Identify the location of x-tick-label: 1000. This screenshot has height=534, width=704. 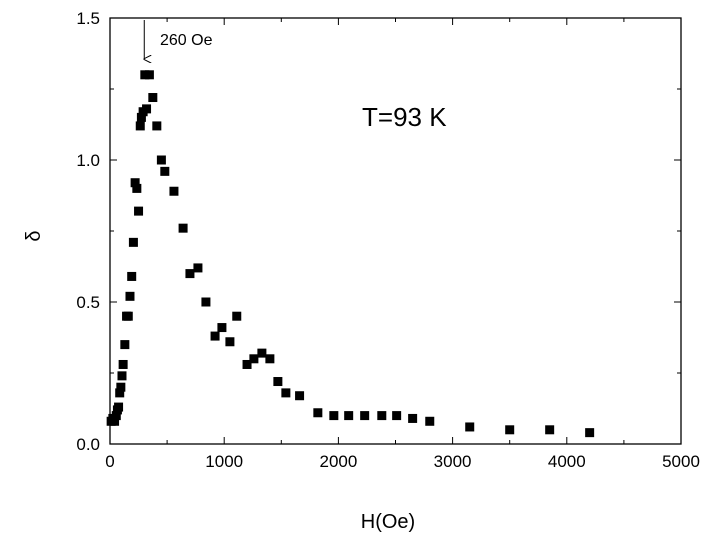
(224, 461).